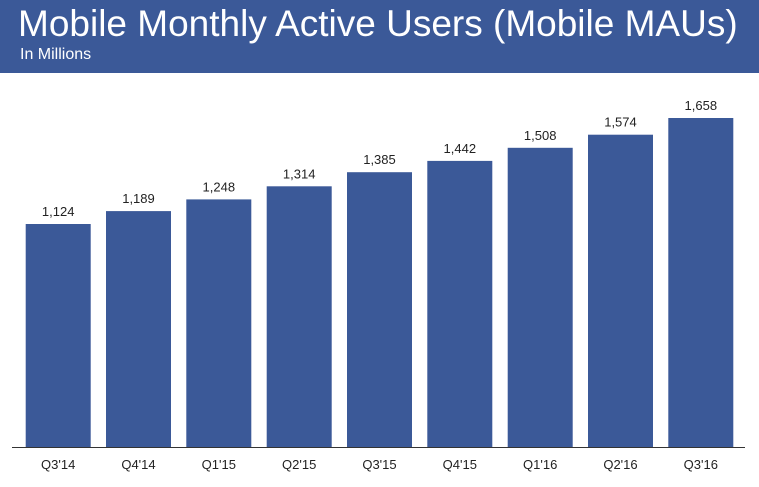 Image resolution: width=759 pixels, height=487 pixels. What do you see at coordinates (219, 186) in the screenshot?
I see `value-label: 1,248` at bounding box center [219, 186].